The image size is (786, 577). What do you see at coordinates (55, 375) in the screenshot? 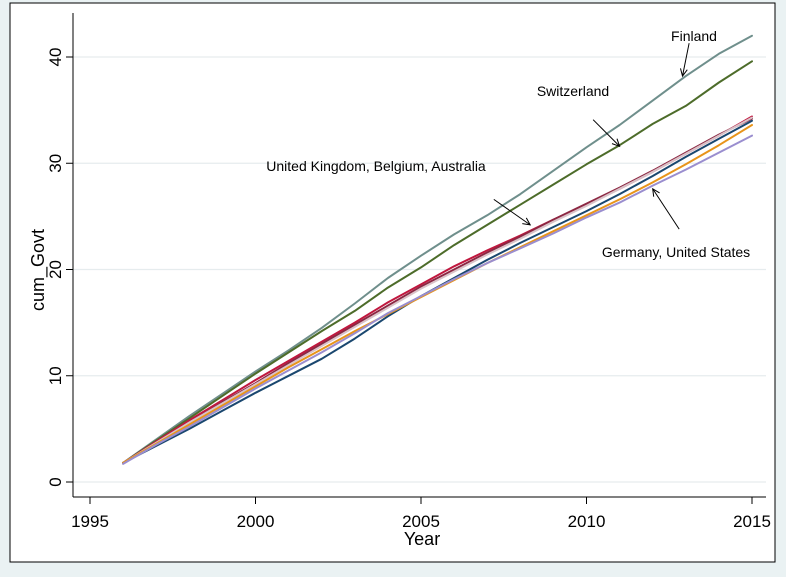
I see `y-tick-label: 10` at bounding box center [55, 375].